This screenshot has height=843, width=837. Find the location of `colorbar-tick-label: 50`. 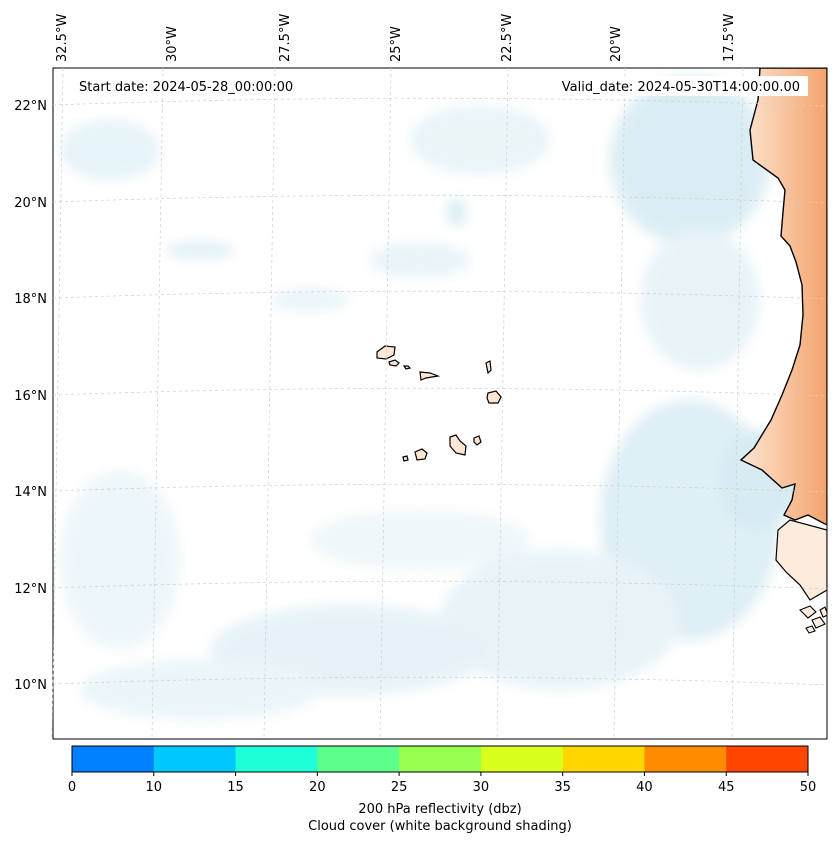

colorbar-tick-label: 50 is located at coordinates (808, 787).